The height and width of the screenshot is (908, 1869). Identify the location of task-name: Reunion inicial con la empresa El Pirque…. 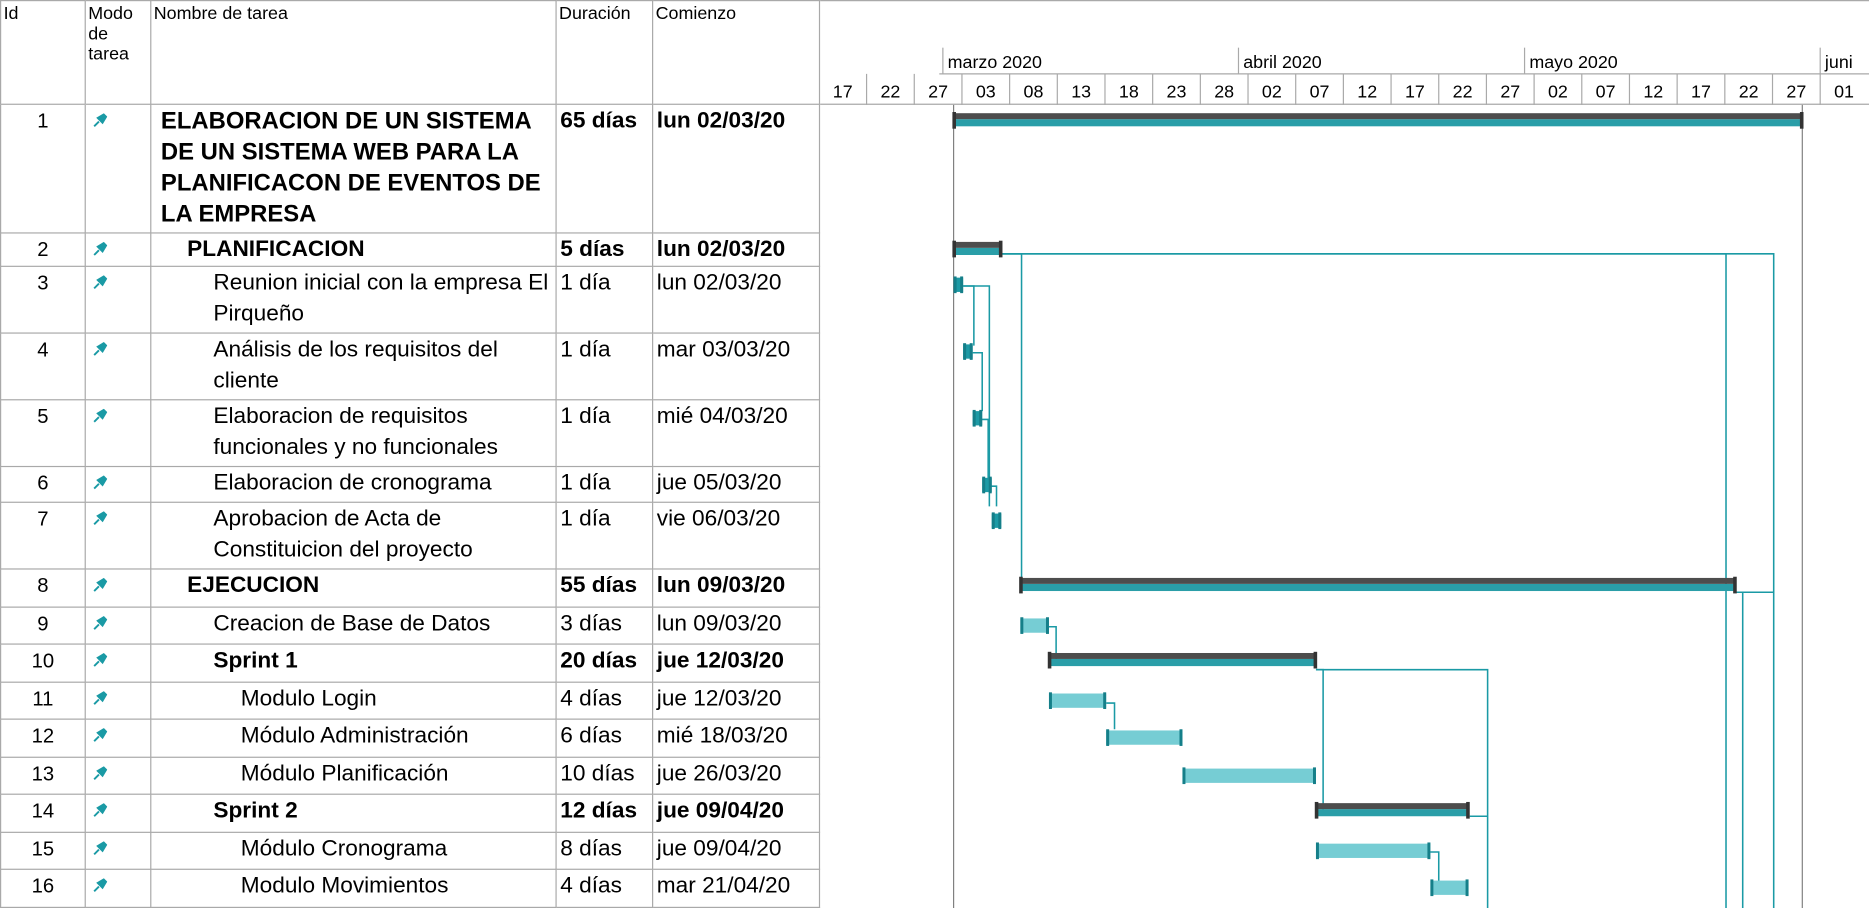
(354, 300).